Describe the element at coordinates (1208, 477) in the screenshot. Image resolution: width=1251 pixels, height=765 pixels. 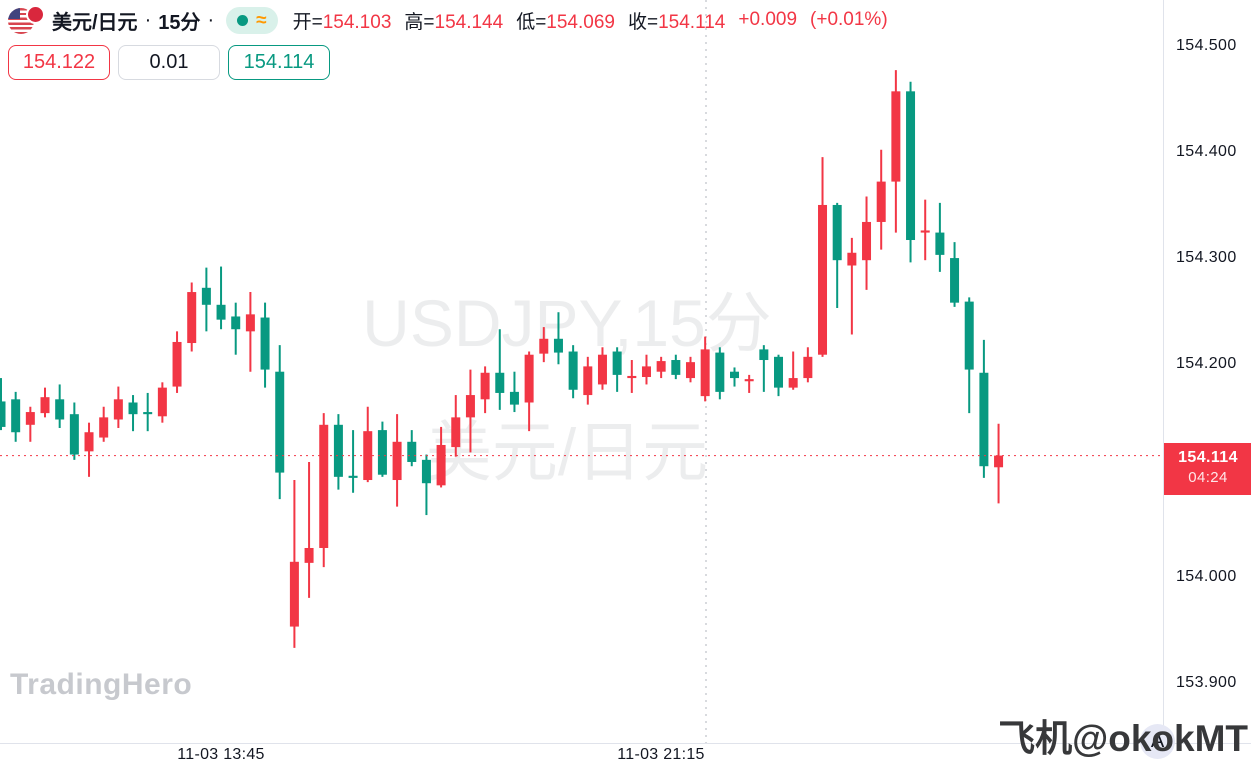
I see `bar-countdown: 04:24` at that location.